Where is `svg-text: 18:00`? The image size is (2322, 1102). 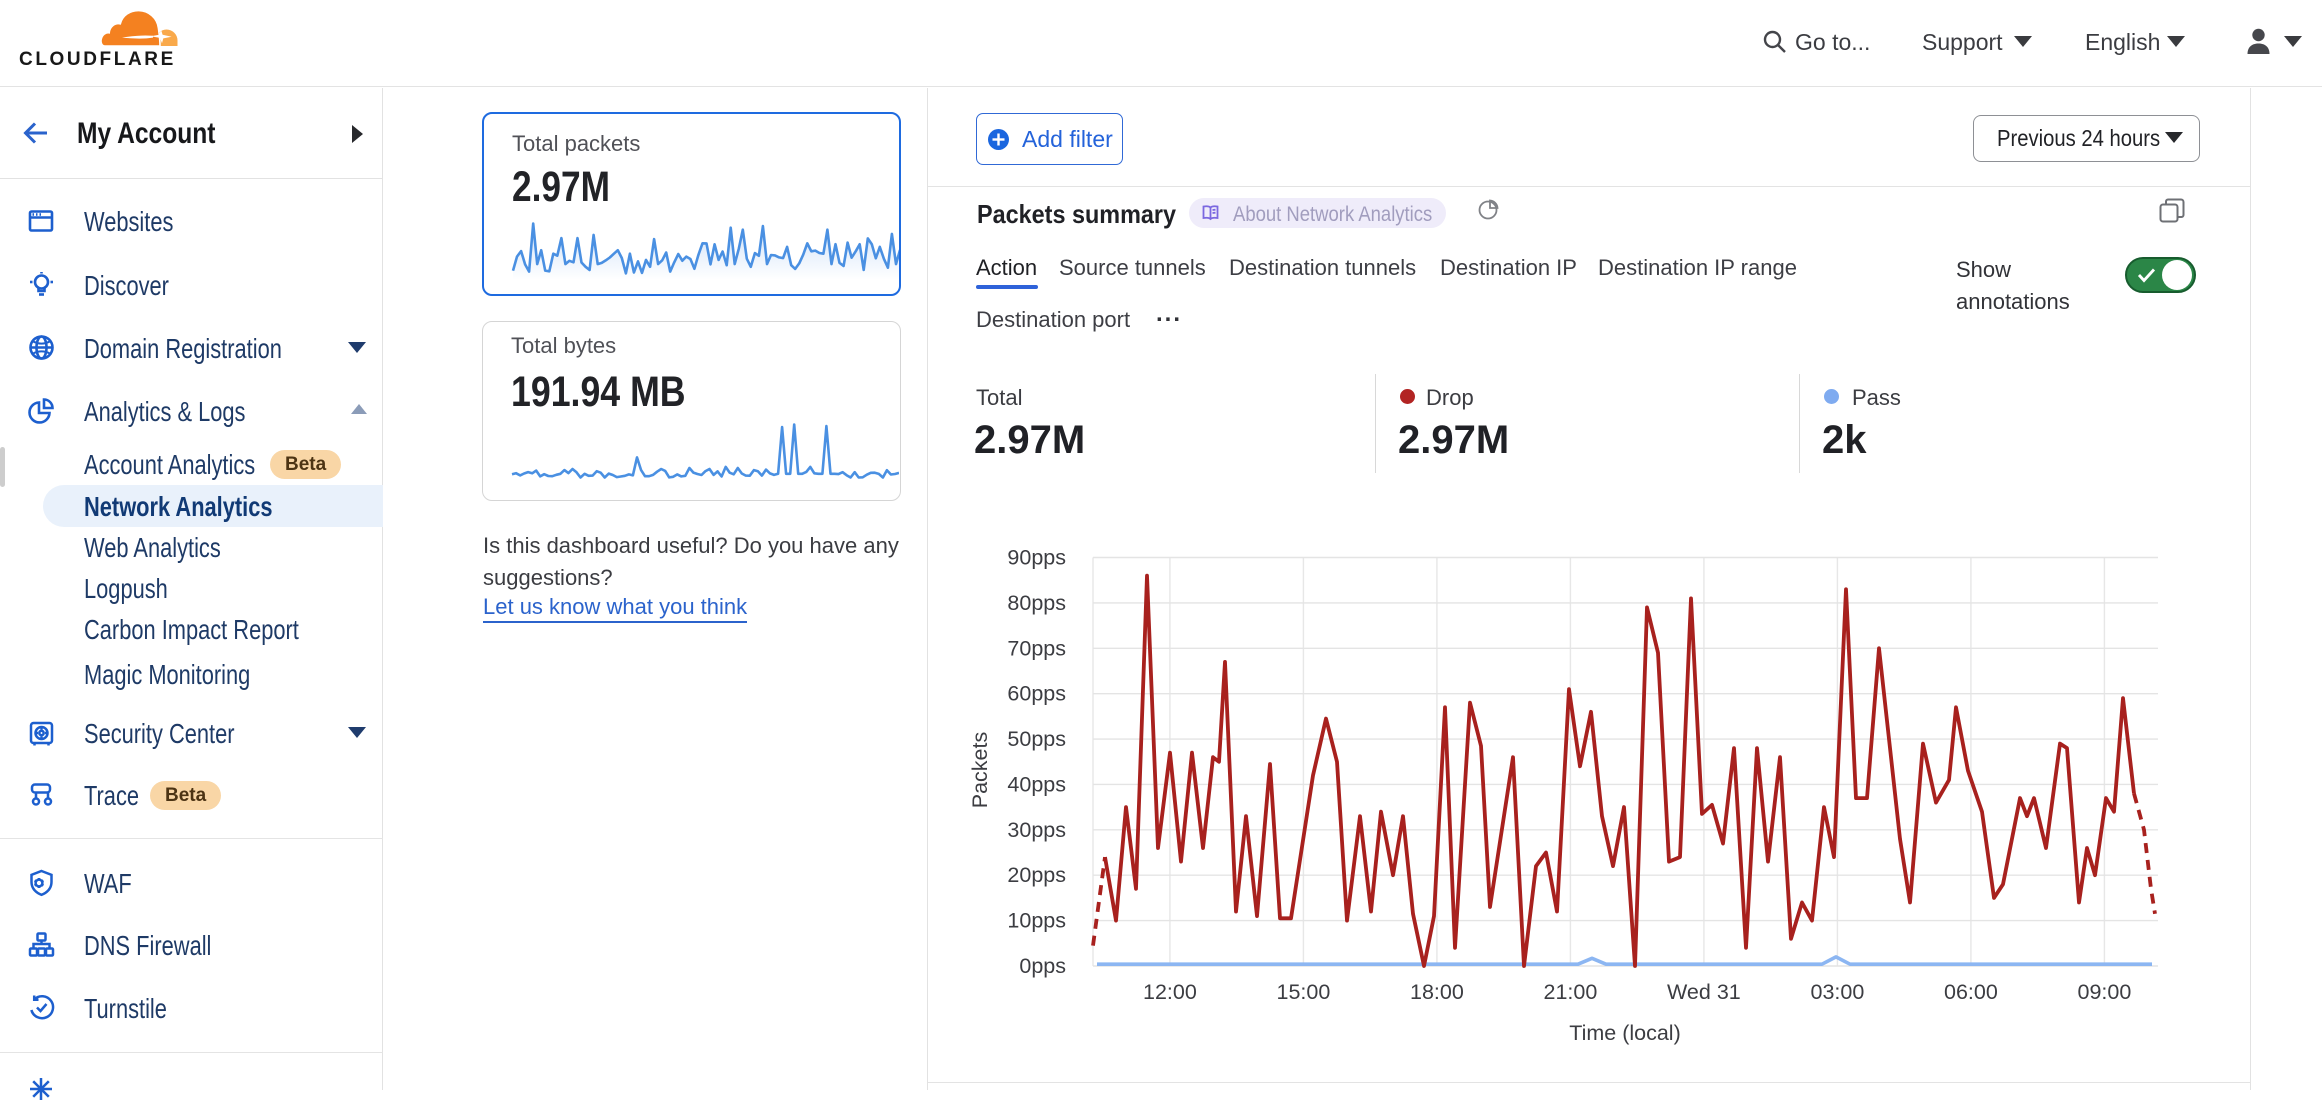 svg-text: 18:00 is located at coordinates (1437, 992).